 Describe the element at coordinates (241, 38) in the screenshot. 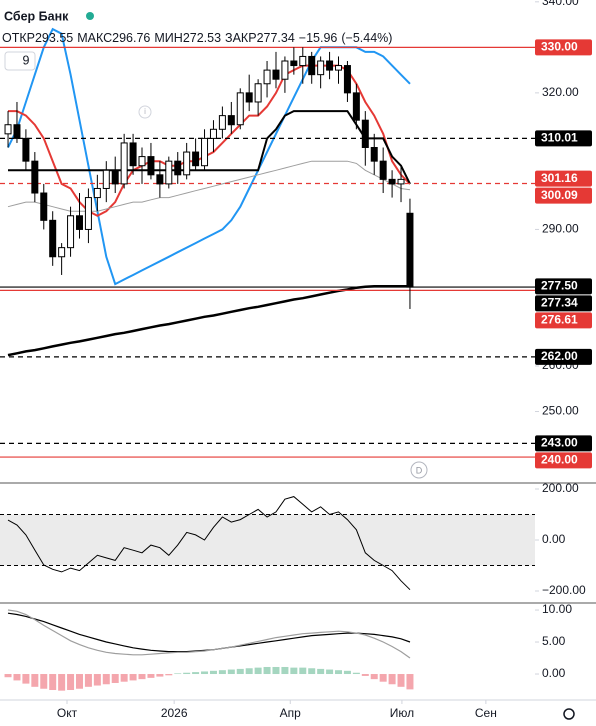

I see `ohlc-label: ЗАКР` at that location.